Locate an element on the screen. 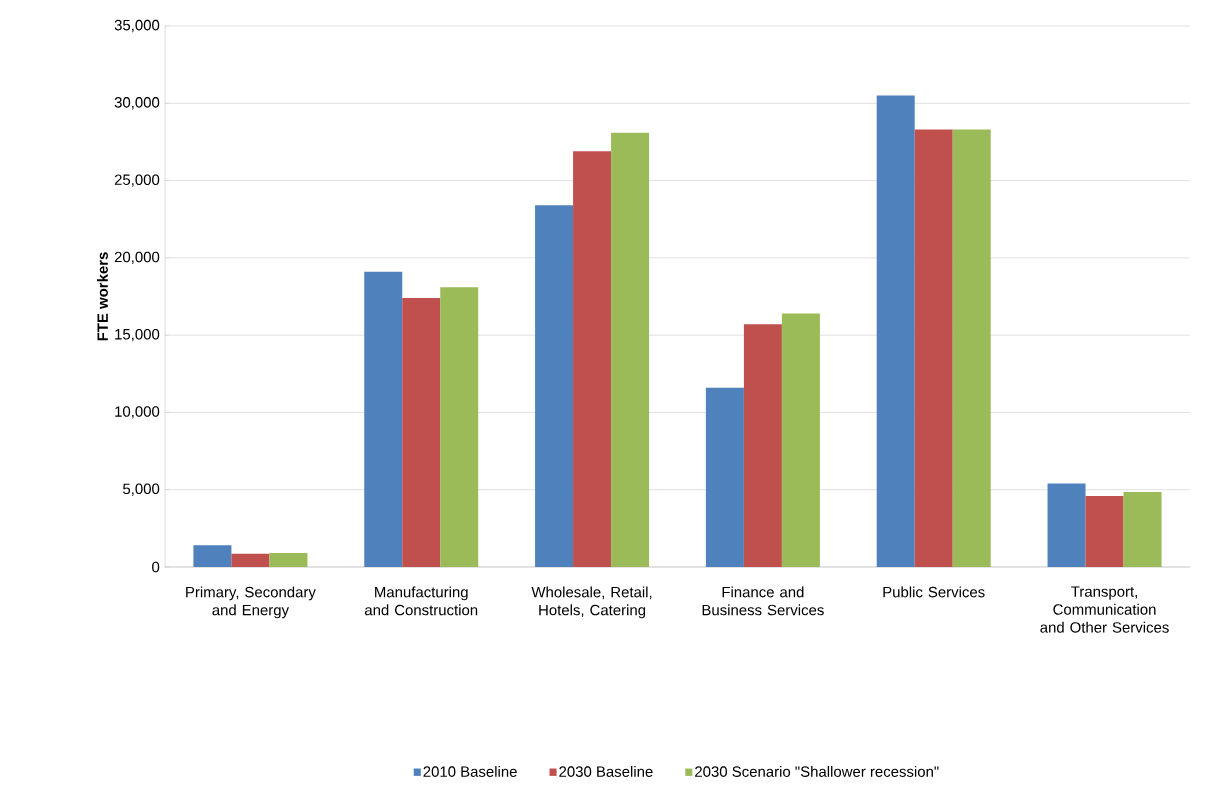 Image resolution: width=1213 pixels, height=789 pixels. y-tick-label: 10,000 is located at coordinates (137, 412).